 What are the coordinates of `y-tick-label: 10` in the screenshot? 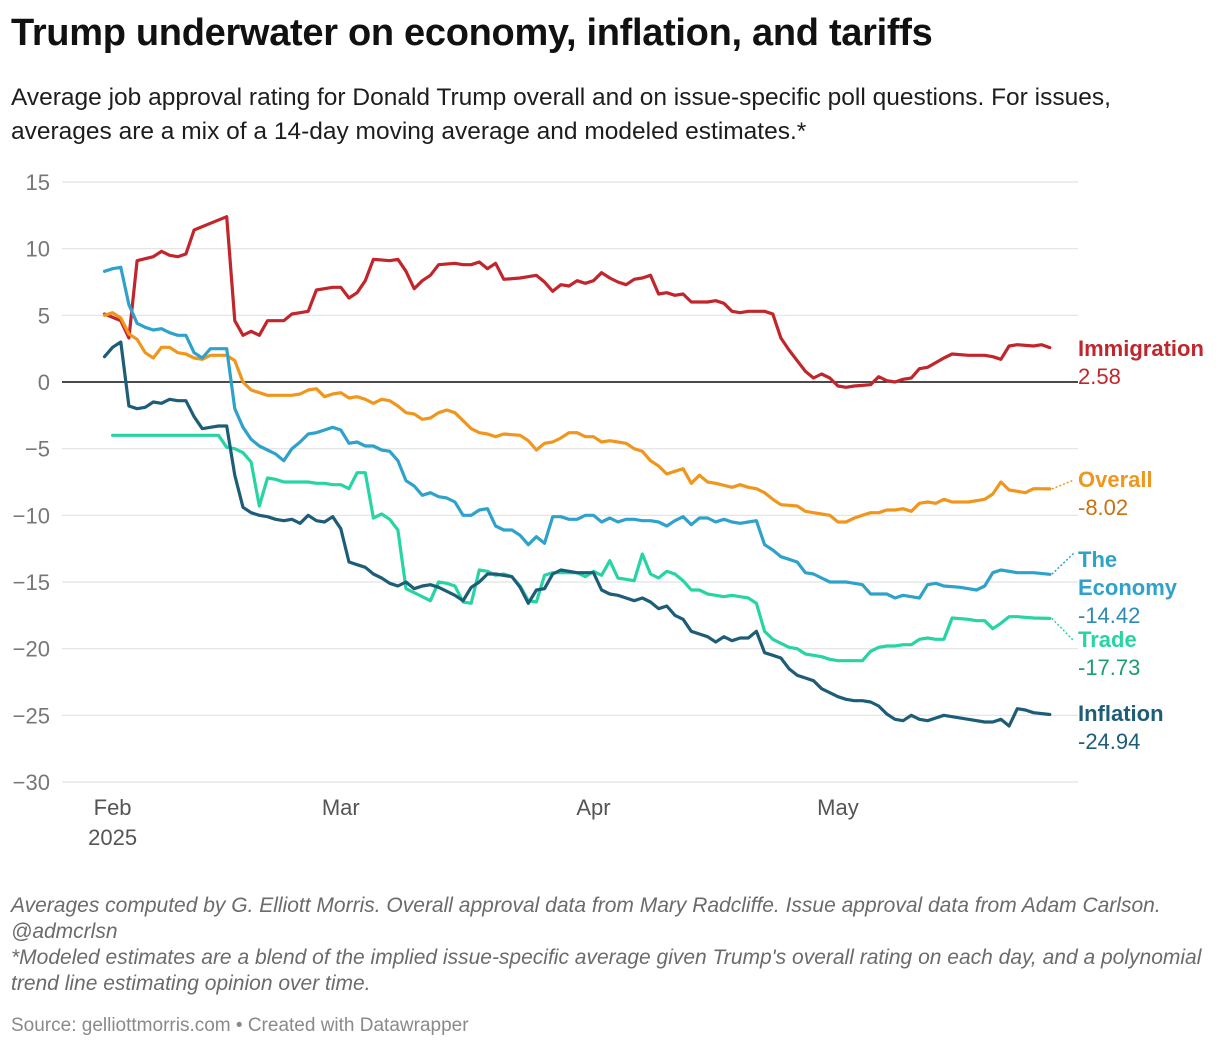 It's located at (38, 249).